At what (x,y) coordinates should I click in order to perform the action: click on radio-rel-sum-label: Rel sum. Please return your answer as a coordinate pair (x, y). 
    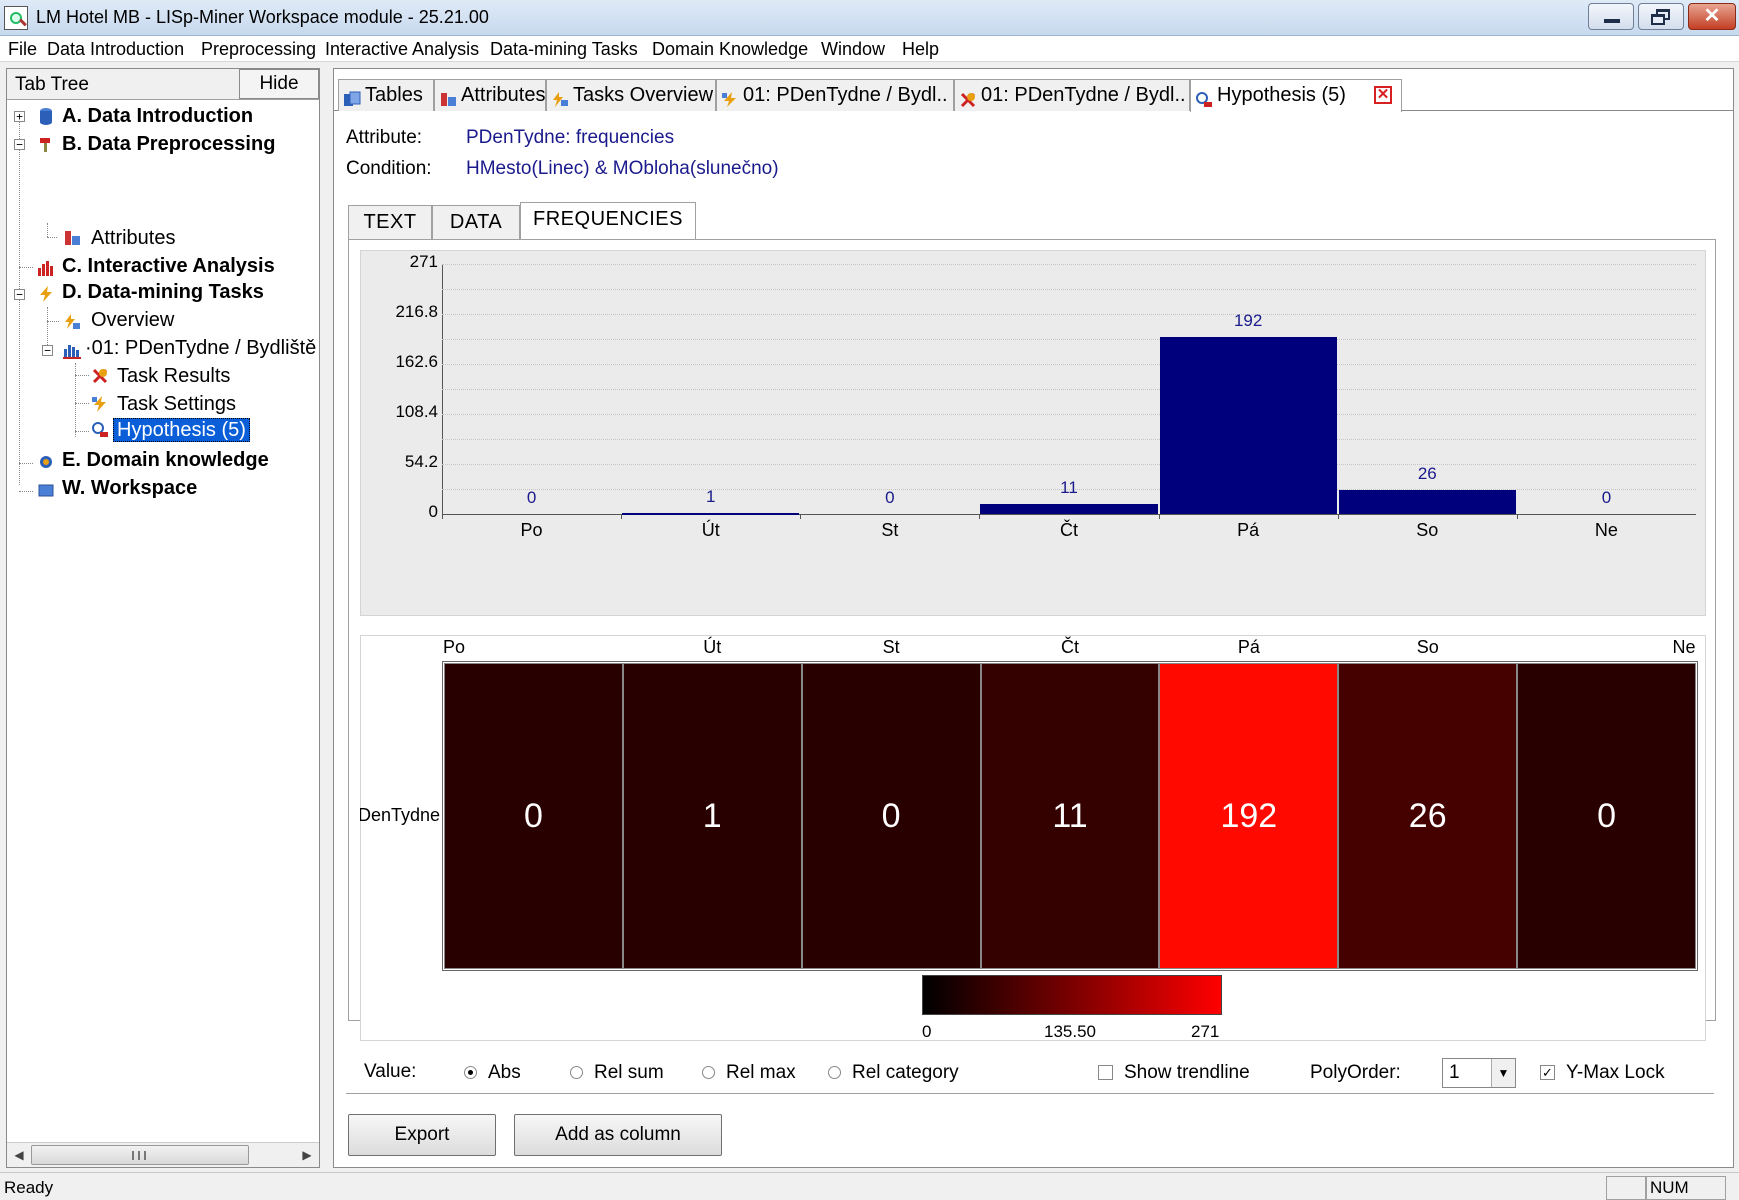
    Looking at the image, I should click on (629, 1072).